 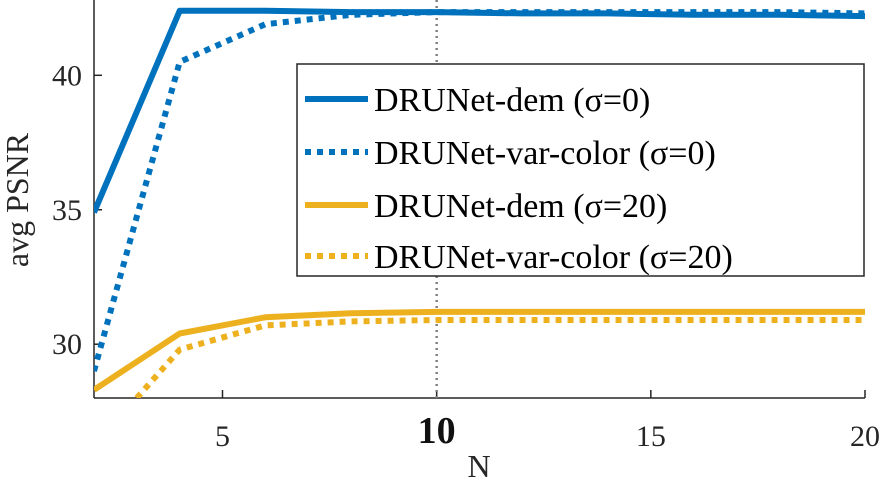 I want to click on x-tick-label: 20, so click(x=865, y=436).